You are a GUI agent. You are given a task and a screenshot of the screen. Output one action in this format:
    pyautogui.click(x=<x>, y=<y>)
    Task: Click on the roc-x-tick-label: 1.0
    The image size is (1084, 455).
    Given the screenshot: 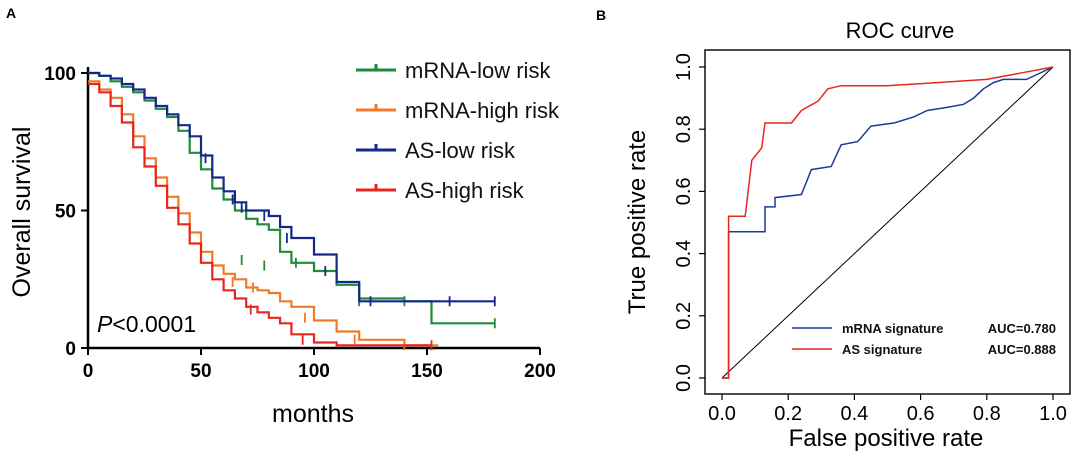 What is the action you would take?
    pyautogui.click(x=1053, y=414)
    